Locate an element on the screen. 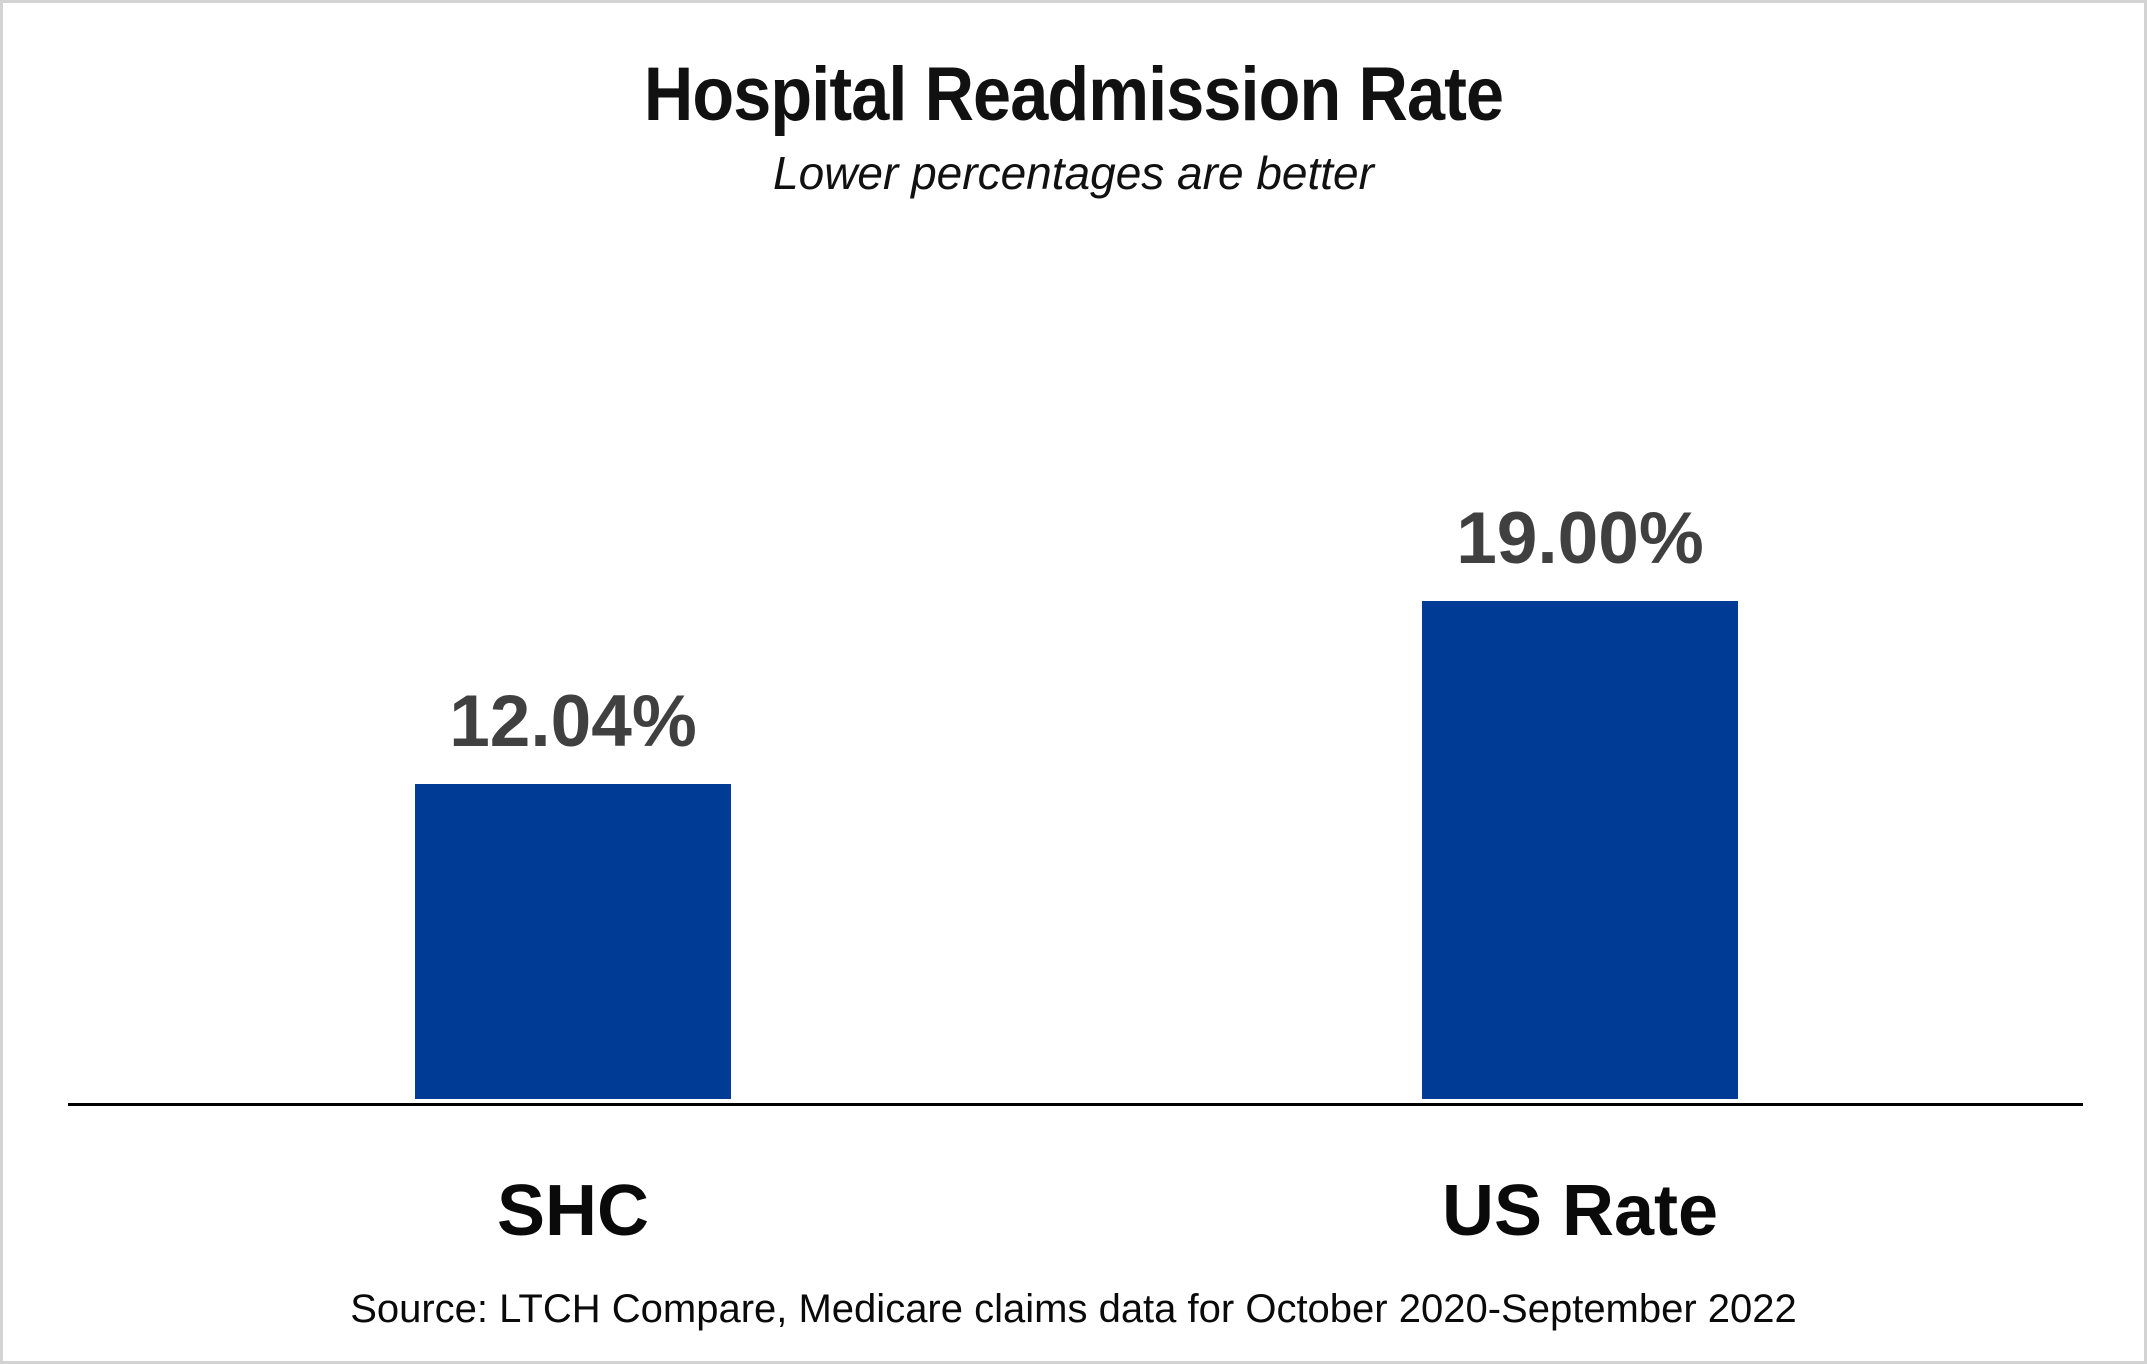 The width and height of the screenshot is (2147, 1364). bar-group-shc: 12.04% is located at coordinates (573, 892).